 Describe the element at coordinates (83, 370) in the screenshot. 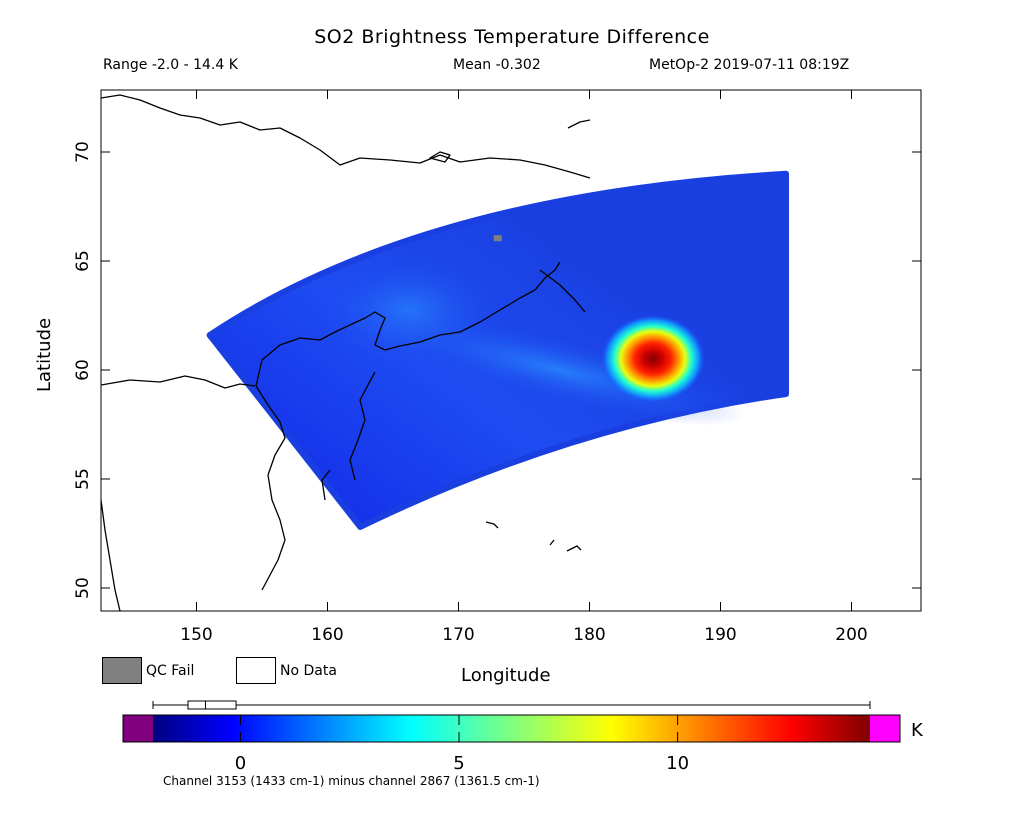

I see `y-tick-label-60: 60` at that location.